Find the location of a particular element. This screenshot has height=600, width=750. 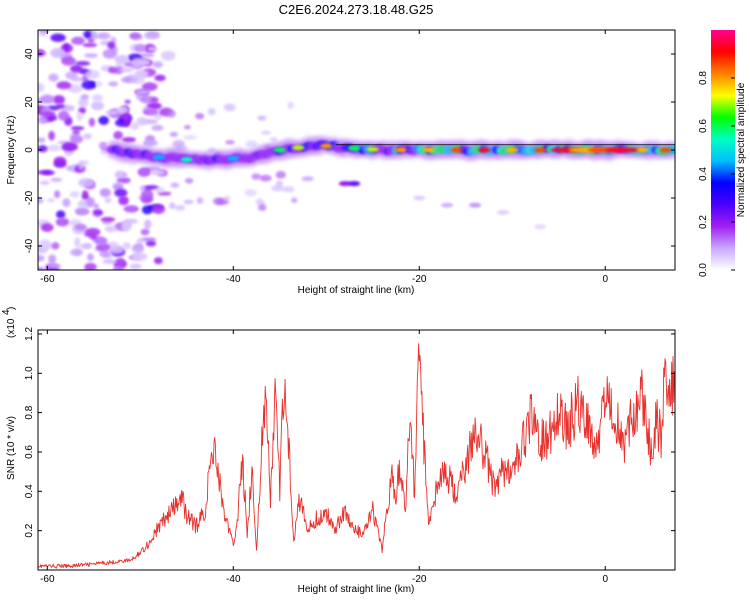

y-tick-label: 1.0 is located at coordinates (29, 373).